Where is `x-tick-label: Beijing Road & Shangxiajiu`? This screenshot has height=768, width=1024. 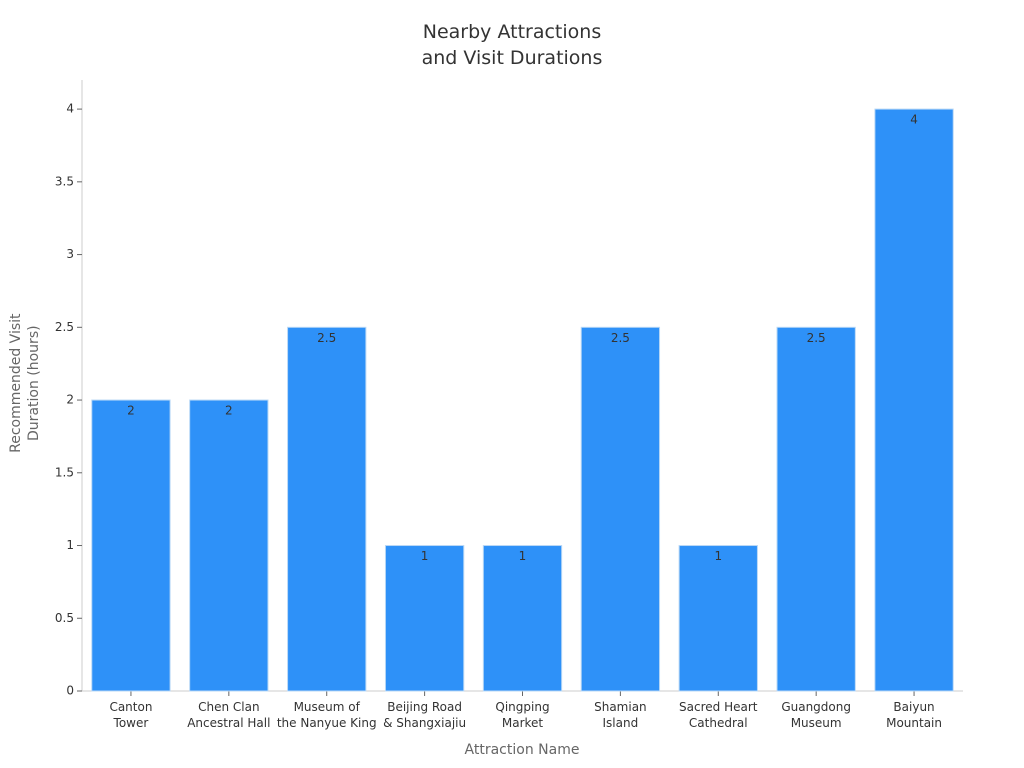
x-tick-label: Beijing Road & Shangxiajiu is located at coordinates (425, 715).